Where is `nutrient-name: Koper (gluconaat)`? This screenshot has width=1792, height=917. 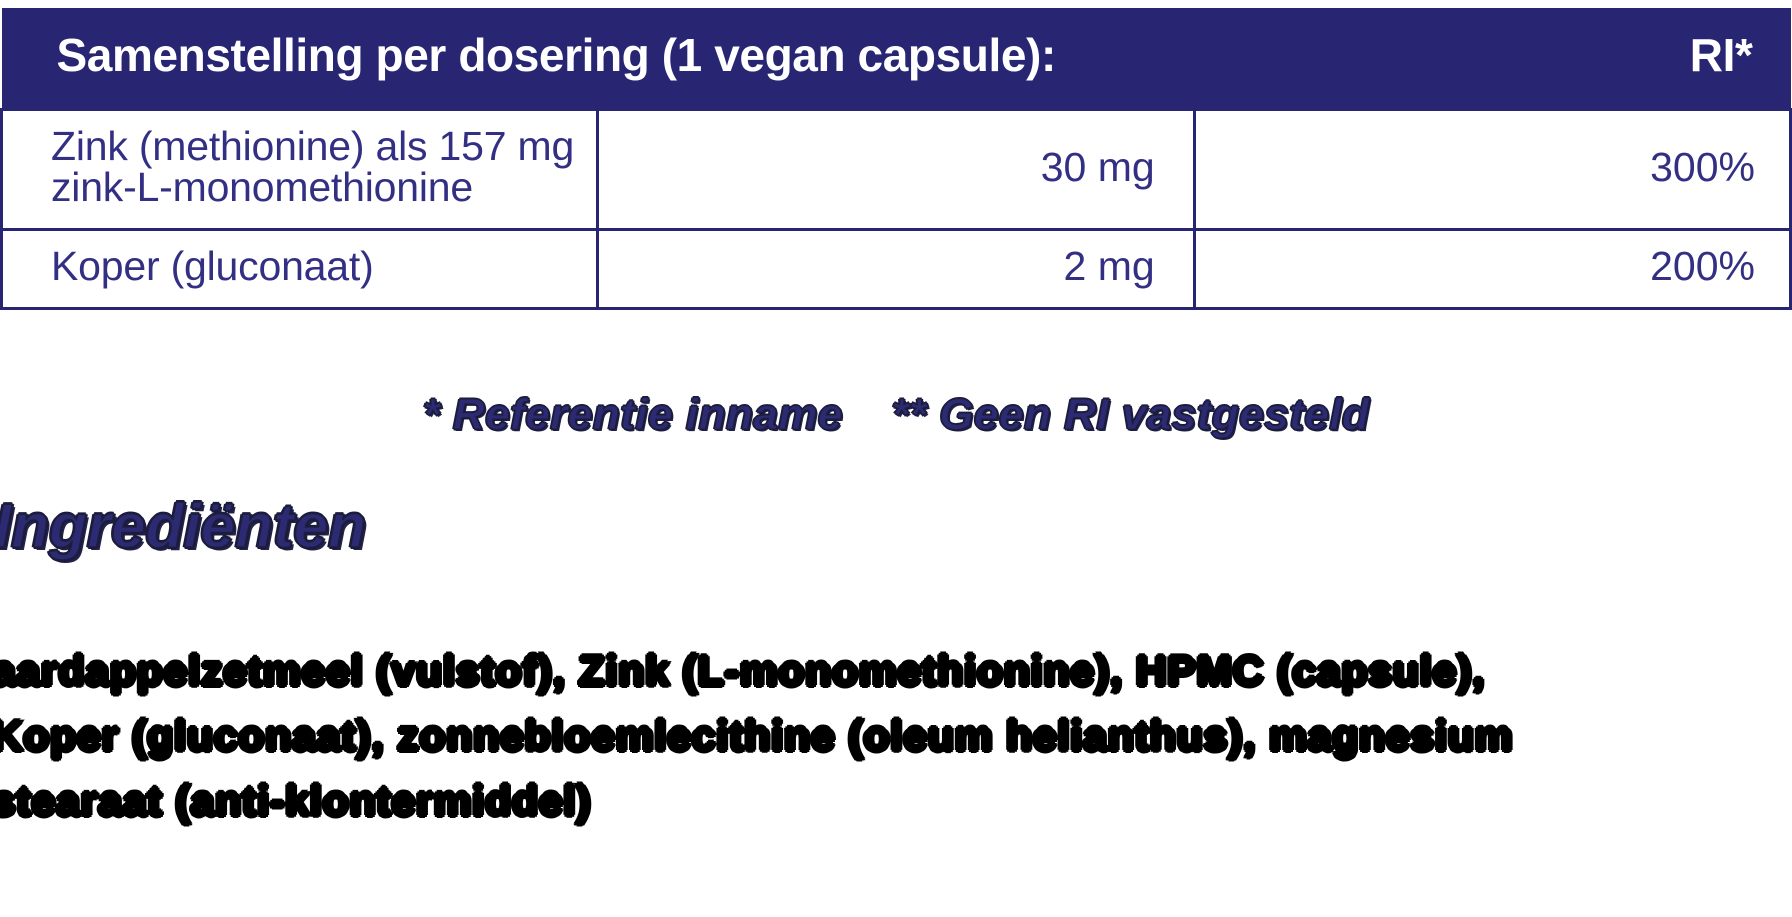 nutrient-name: Koper (gluconaat) is located at coordinates (300, 269).